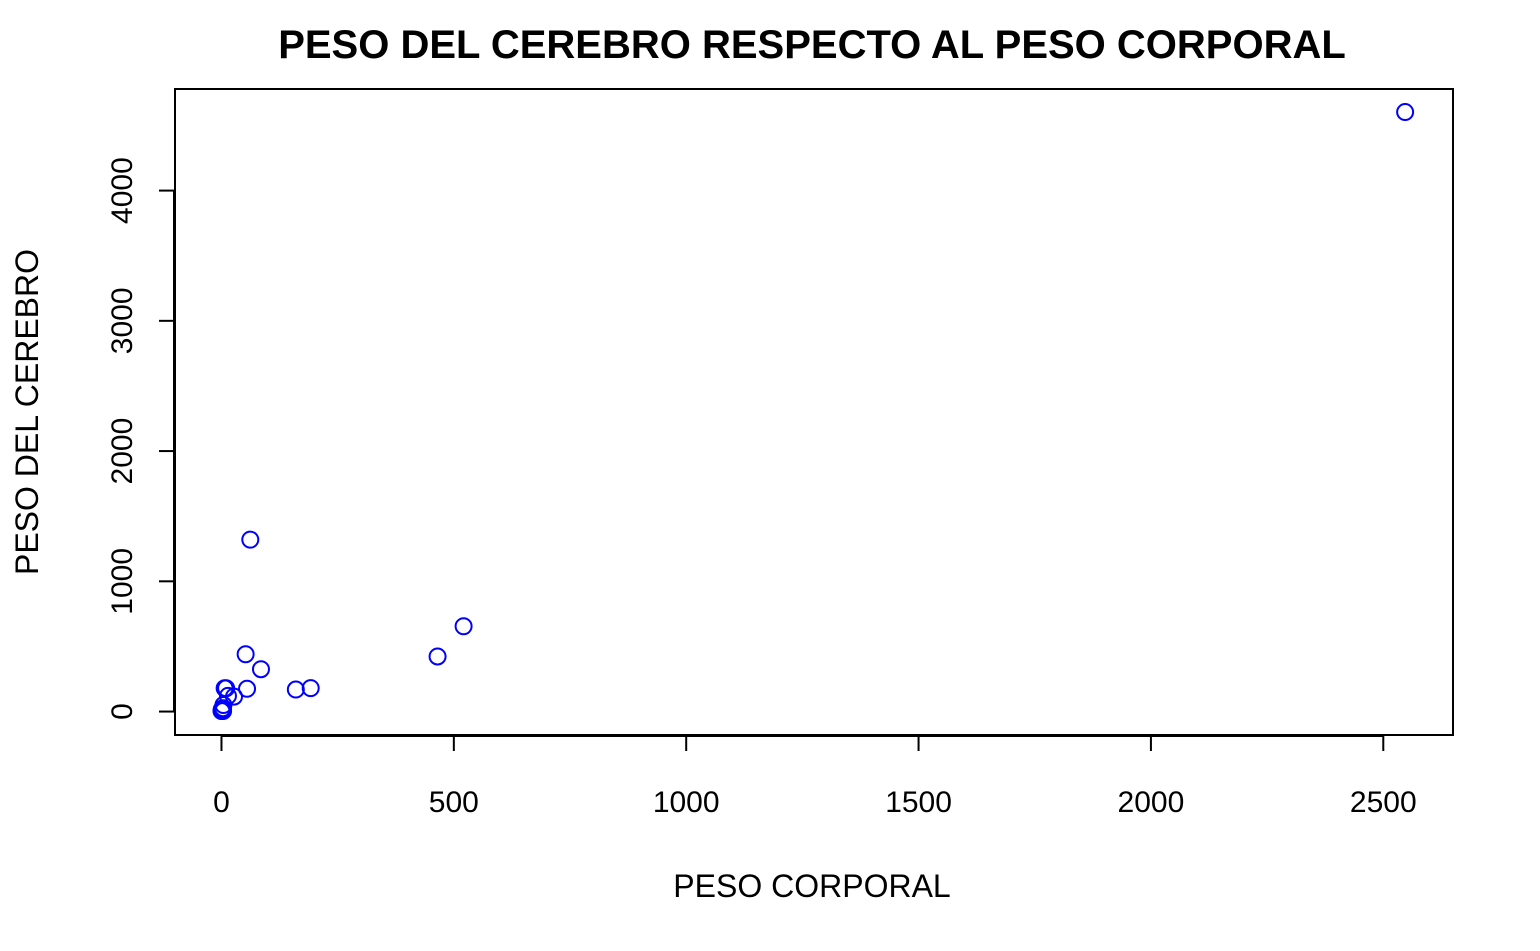 The height and width of the screenshot is (951, 1540). I want to click on x-tick-label: 500, so click(454, 802).